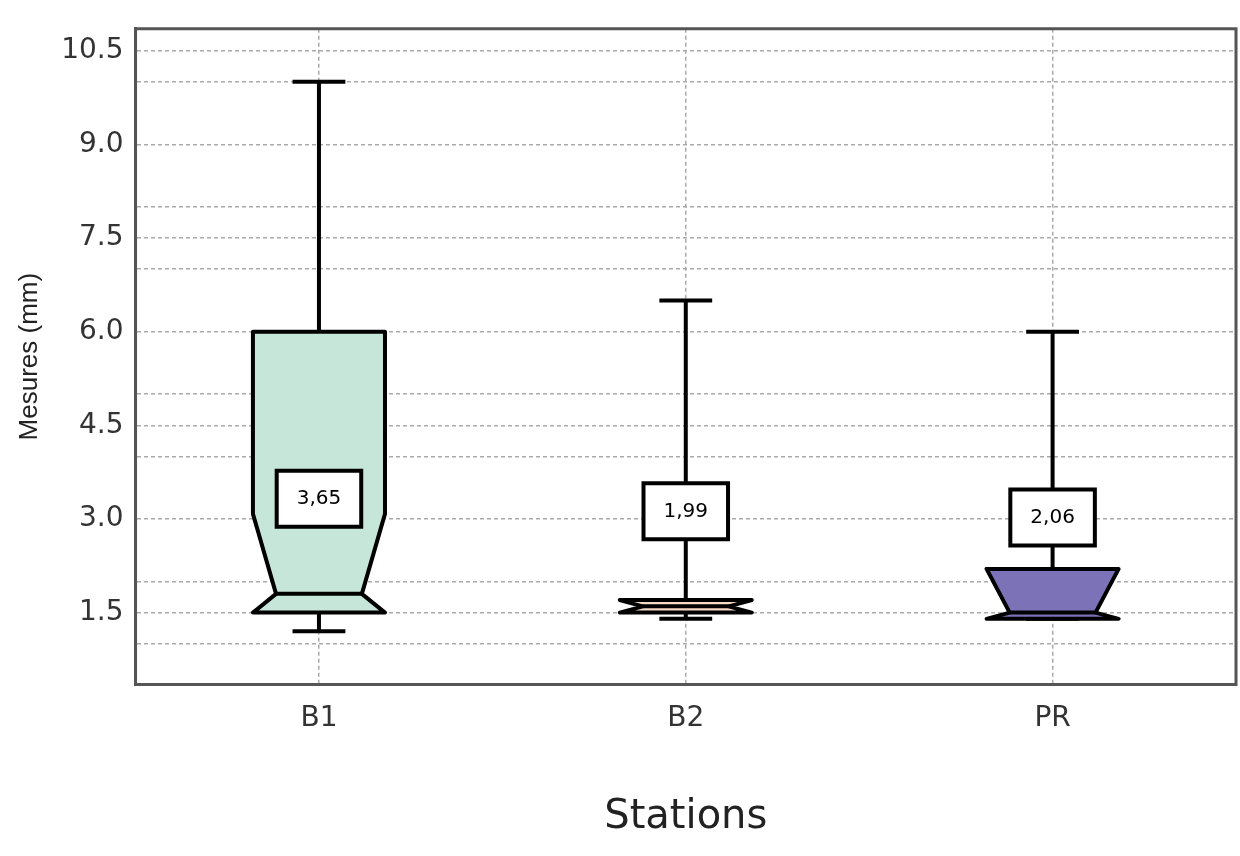 The height and width of the screenshot is (856, 1240). What do you see at coordinates (101, 423) in the screenshot?
I see `y-tick-label: 4.5` at bounding box center [101, 423].